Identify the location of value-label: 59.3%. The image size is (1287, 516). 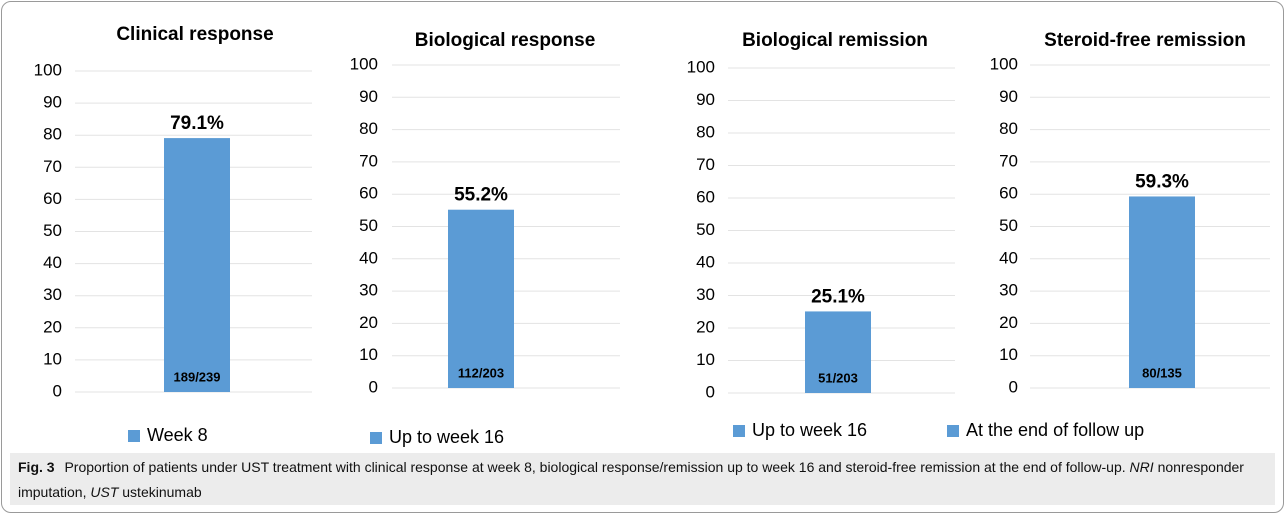
(1162, 181).